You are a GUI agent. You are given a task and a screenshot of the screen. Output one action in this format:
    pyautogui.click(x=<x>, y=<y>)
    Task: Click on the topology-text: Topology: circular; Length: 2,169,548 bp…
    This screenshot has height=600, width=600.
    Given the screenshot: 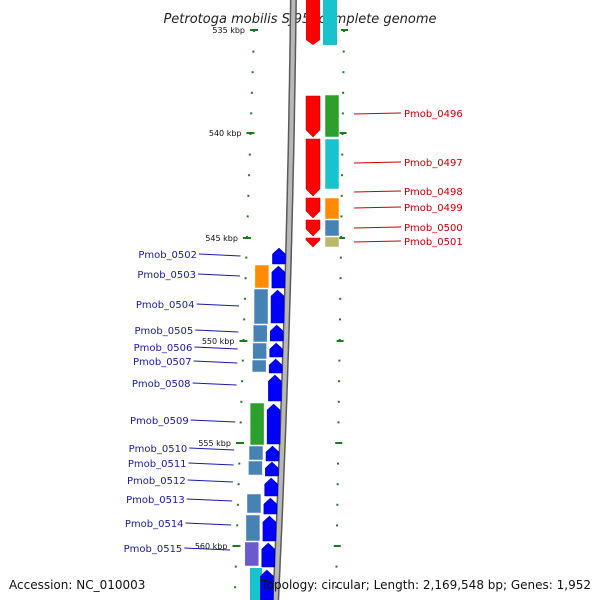 What is the action you would take?
    pyautogui.click(x=426, y=585)
    